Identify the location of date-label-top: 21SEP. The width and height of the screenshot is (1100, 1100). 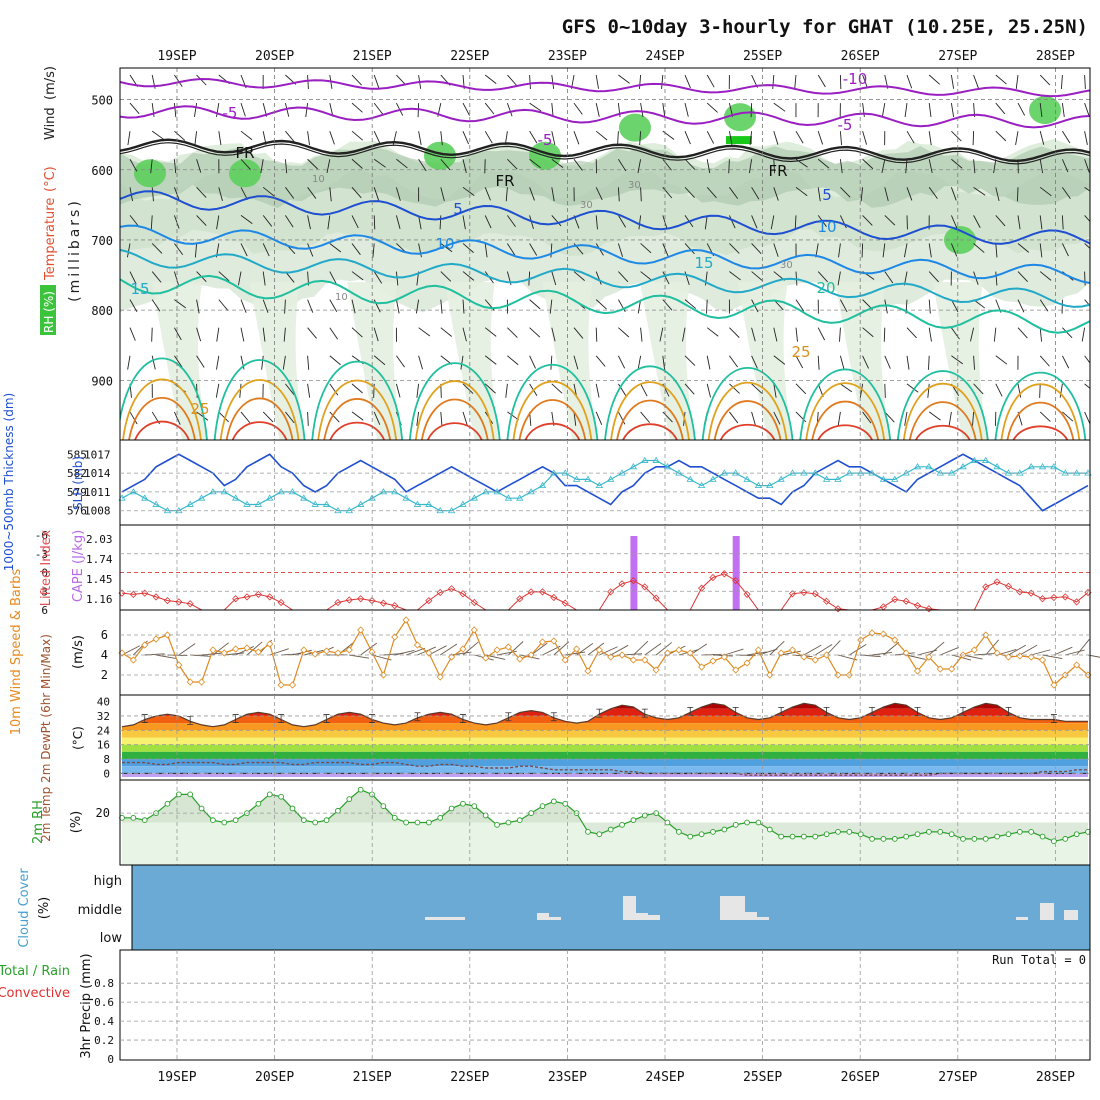
(372, 56).